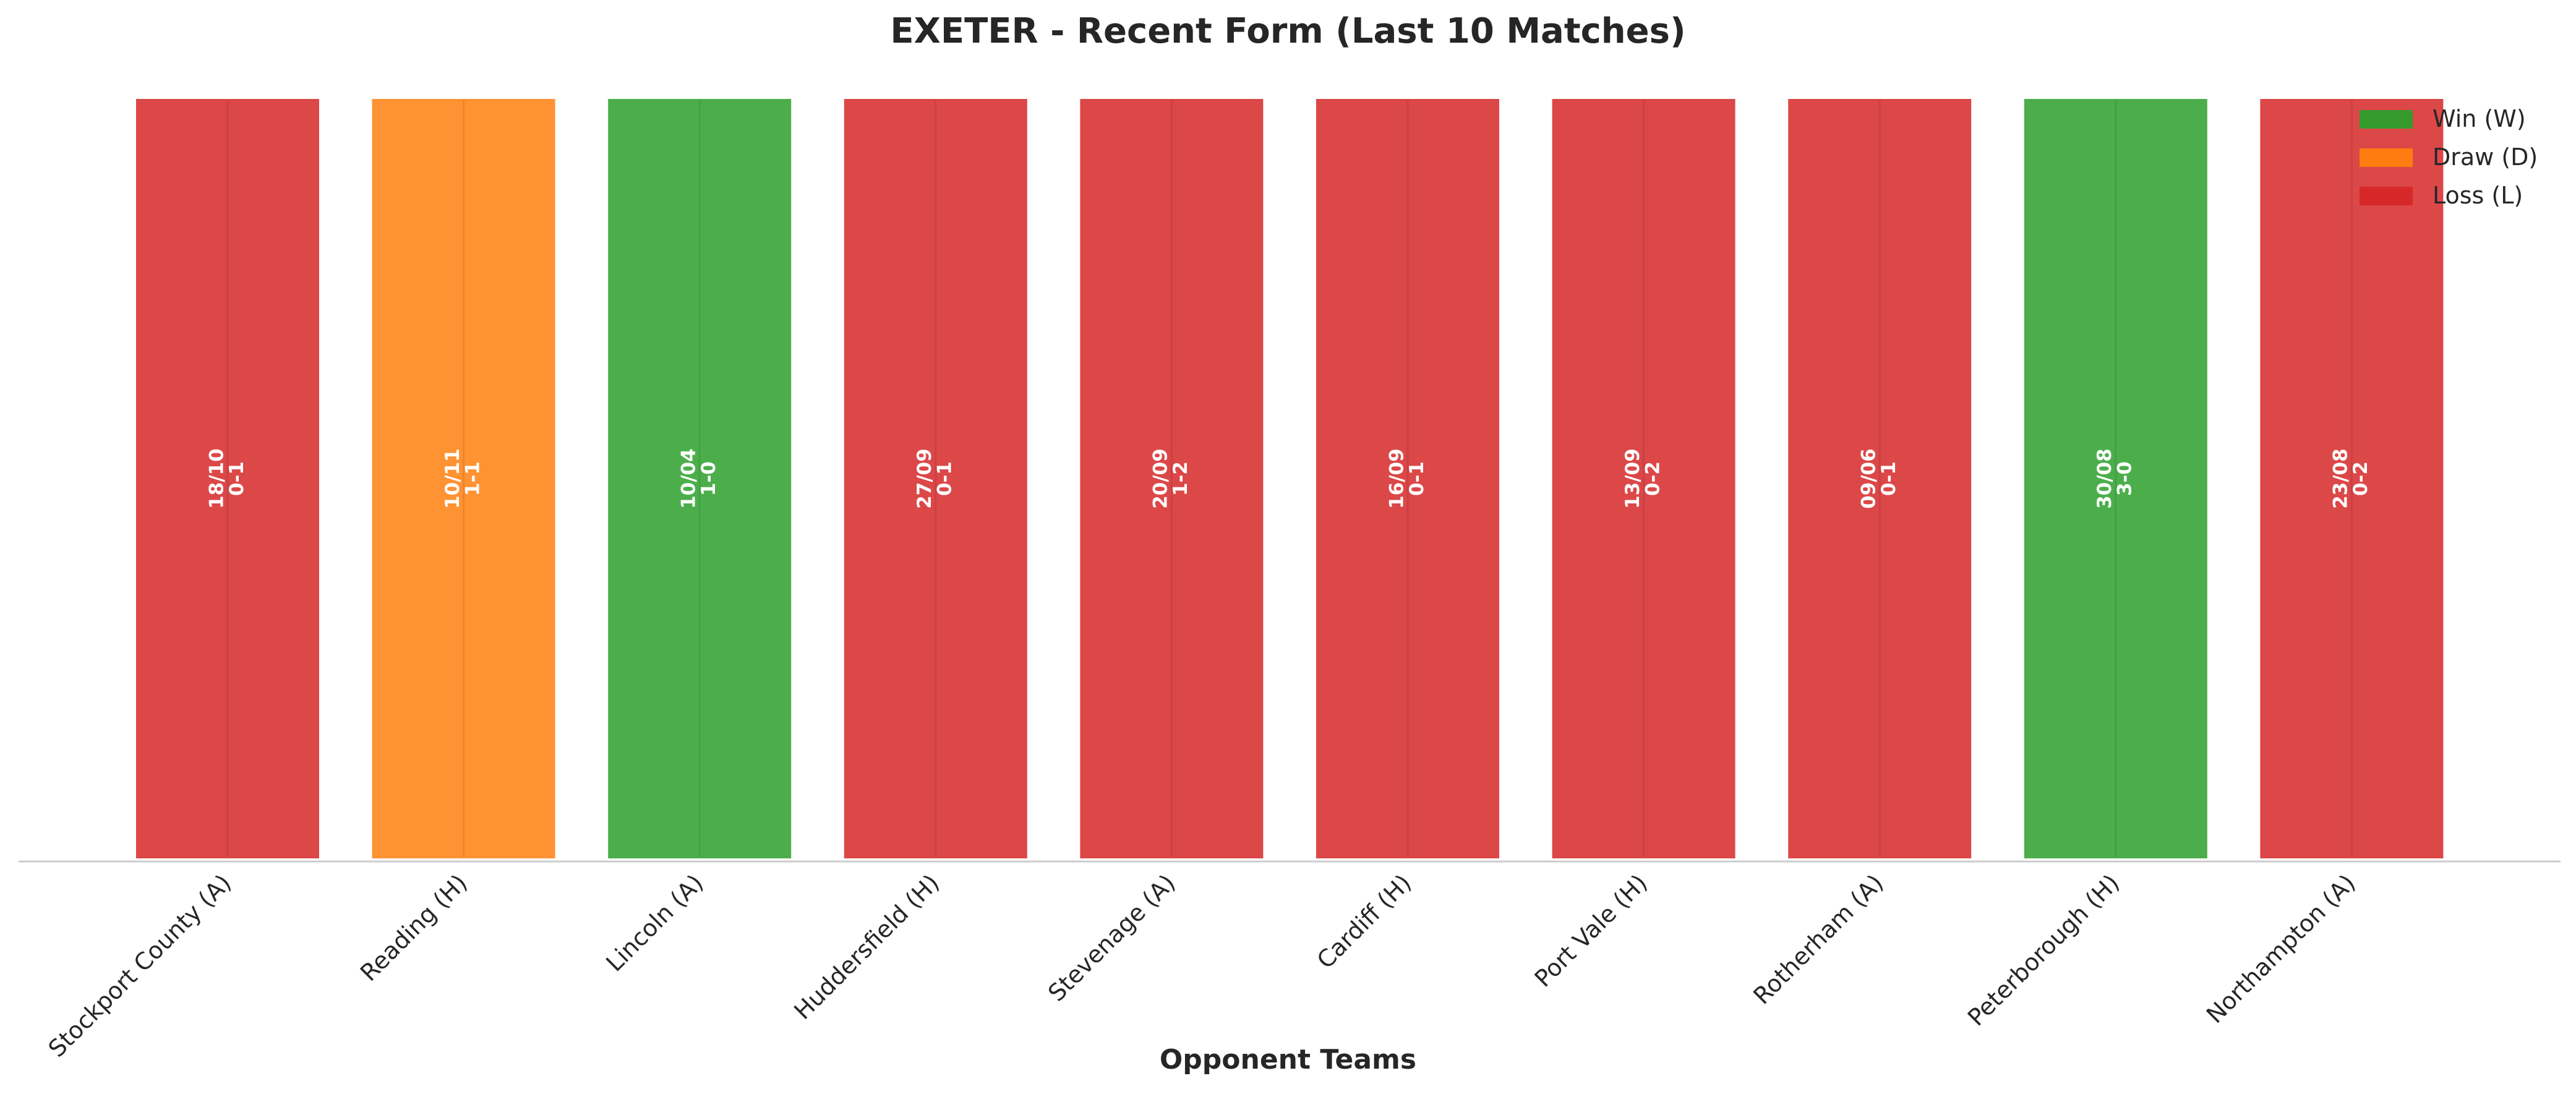  What do you see at coordinates (2341, 478) in the screenshot?
I see `bar-date-label: 23/08` at bounding box center [2341, 478].